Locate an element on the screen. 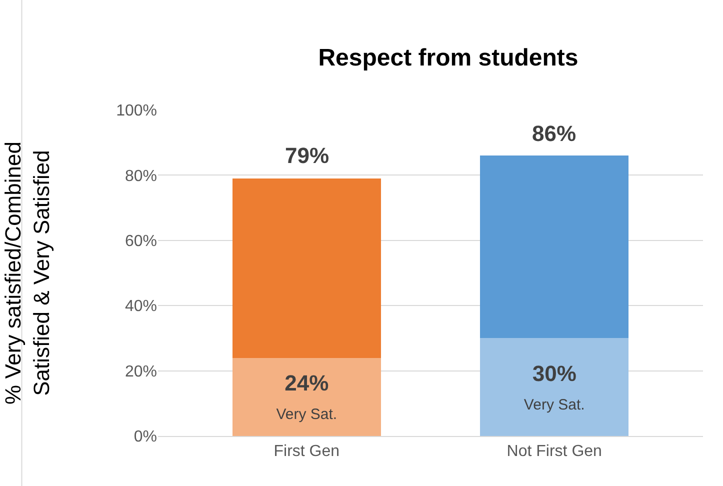 This screenshot has height=486, width=723. data-label: 24% is located at coordinates (306, 383).